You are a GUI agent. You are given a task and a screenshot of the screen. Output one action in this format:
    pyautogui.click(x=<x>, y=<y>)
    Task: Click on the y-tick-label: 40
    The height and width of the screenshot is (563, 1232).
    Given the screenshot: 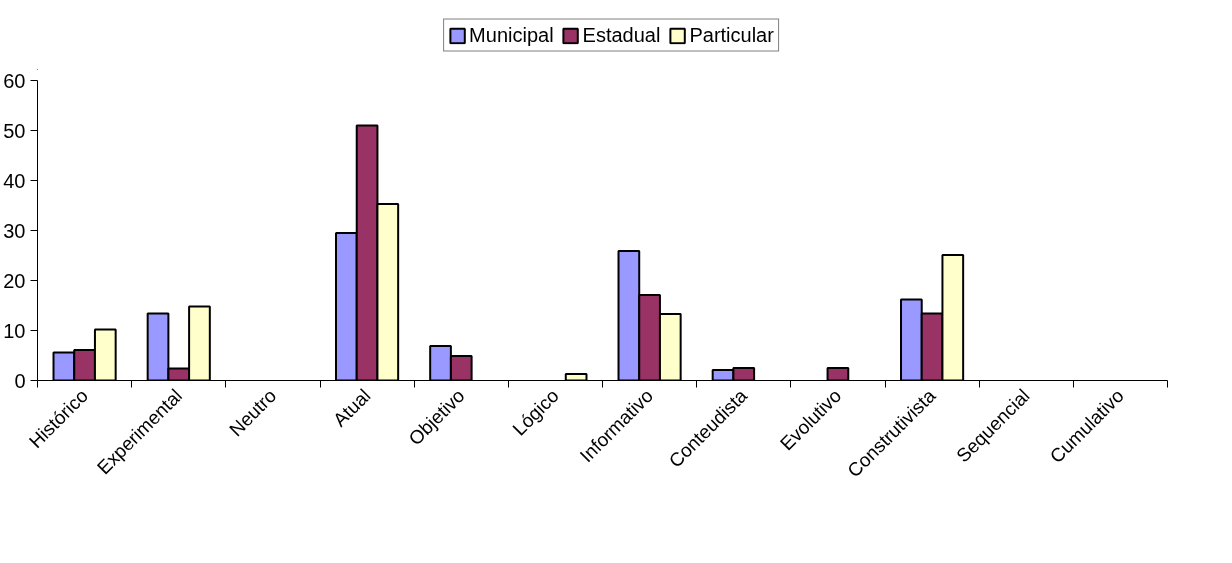 What is the action you would take?
    pyautogui.click(x=14, y=180)
    